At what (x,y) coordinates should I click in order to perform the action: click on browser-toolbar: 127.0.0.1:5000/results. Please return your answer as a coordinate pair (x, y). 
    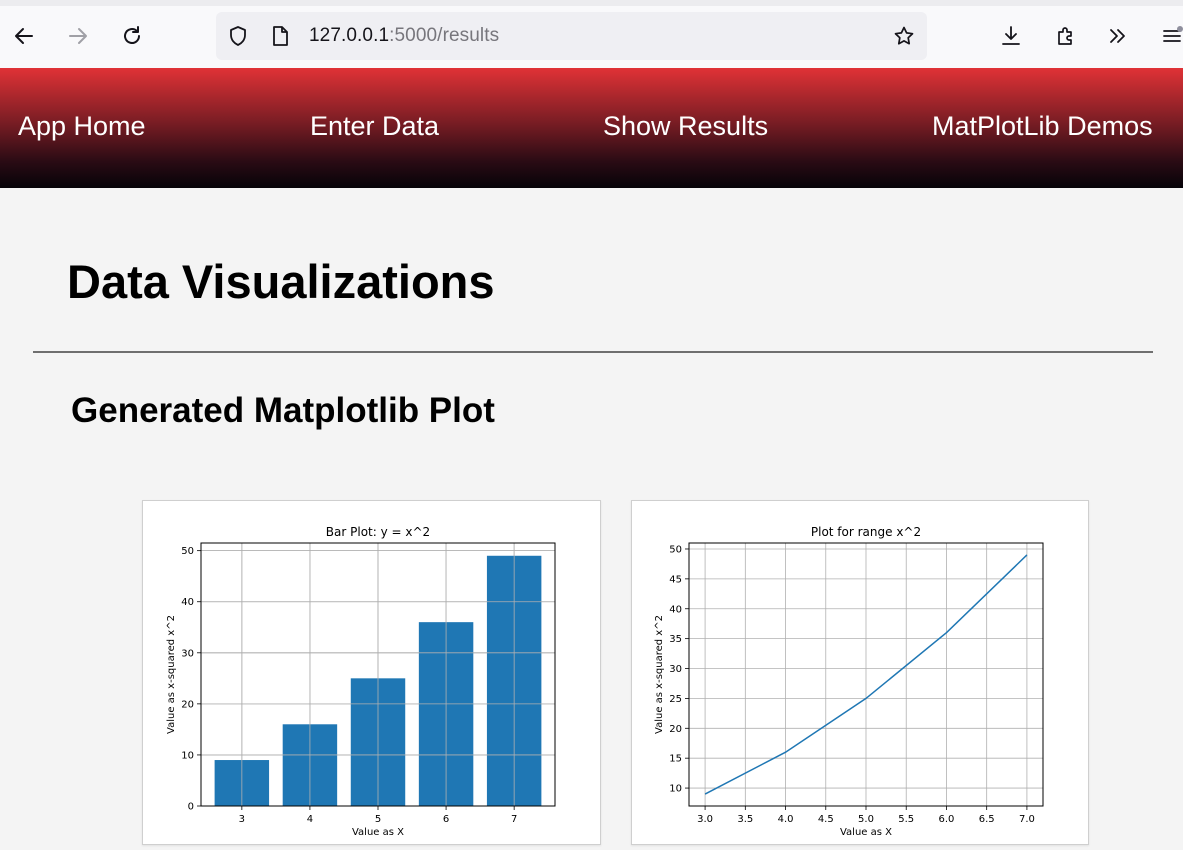
    Looking at the image, I should click on (591, 34).